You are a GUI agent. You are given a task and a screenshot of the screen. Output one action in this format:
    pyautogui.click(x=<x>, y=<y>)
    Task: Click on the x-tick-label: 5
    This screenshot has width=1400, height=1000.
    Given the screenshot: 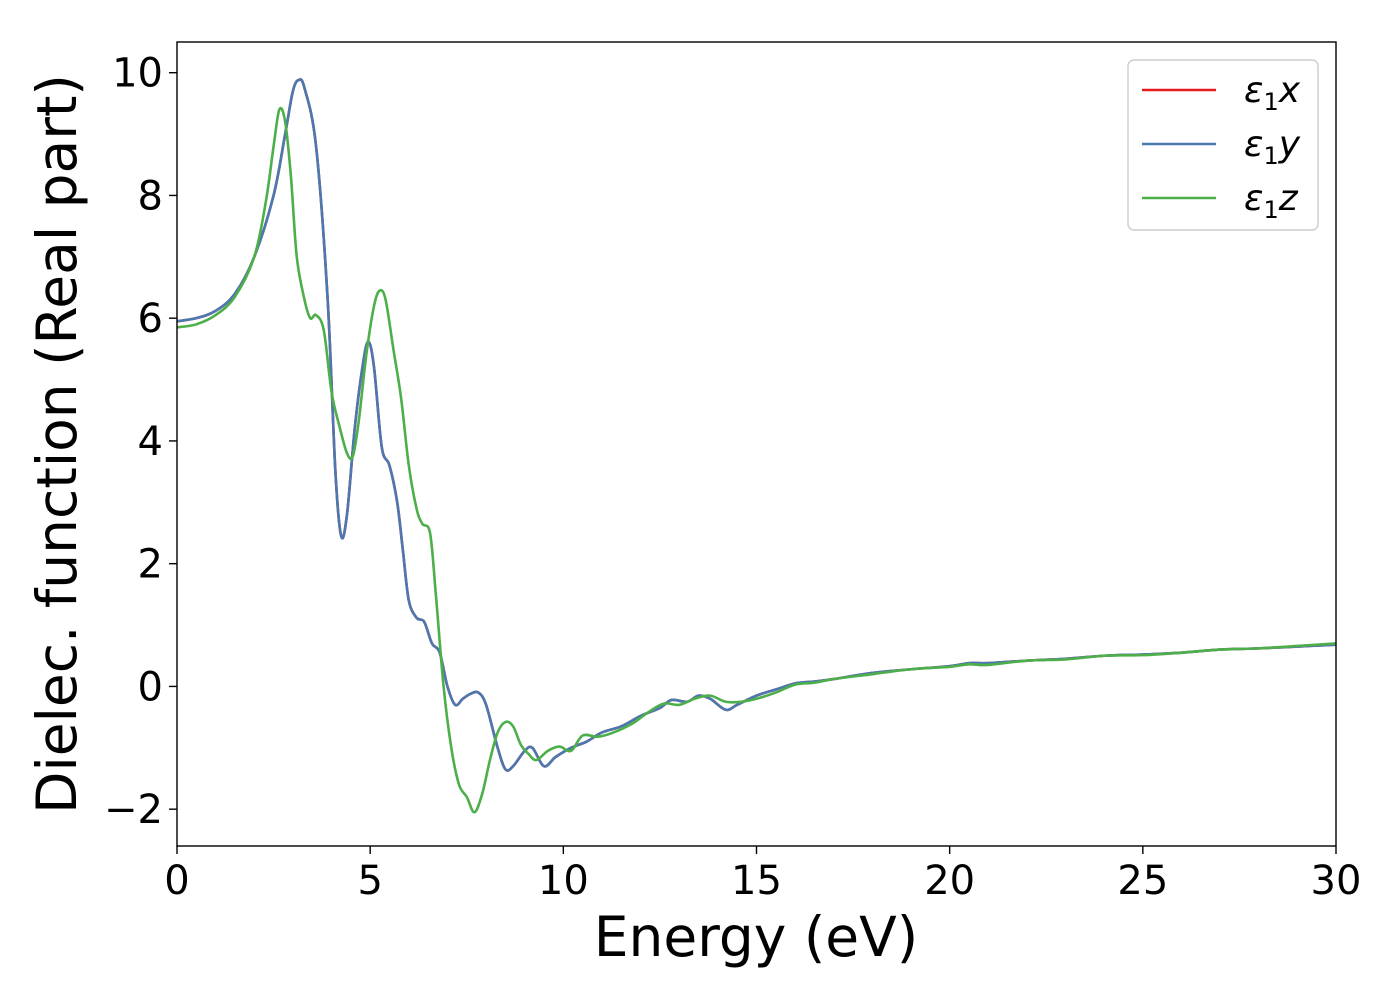 What is the action you would take?
    pyautogui.click(x=369, y=881)
    